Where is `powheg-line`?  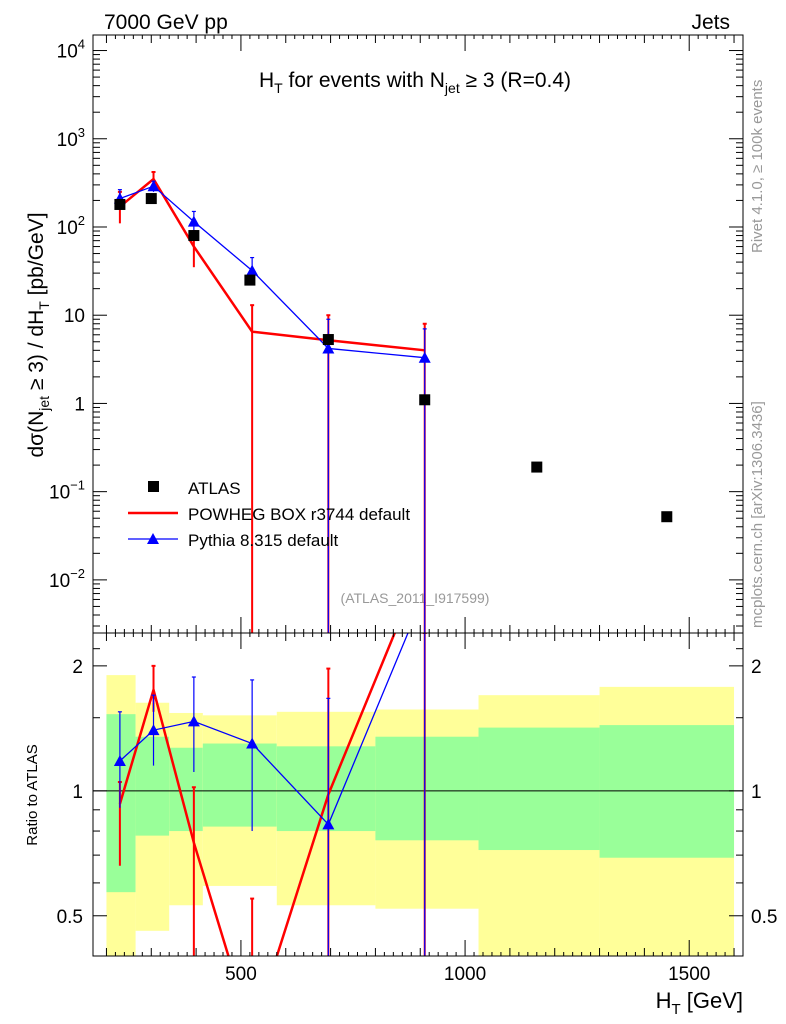
powheg-line is located at coordinates (272, 264).